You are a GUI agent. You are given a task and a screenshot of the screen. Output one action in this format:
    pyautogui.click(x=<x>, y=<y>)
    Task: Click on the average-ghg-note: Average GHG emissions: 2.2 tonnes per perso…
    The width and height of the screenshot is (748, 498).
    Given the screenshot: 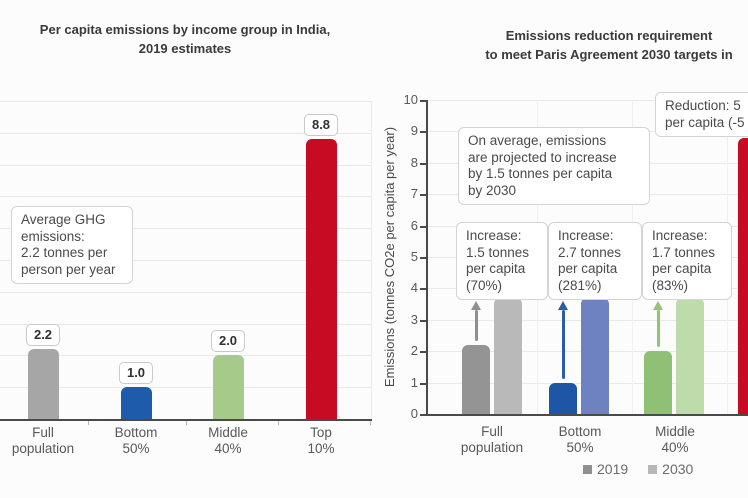 What is the action you would take?
    pyautogui.click(x=72, y=245)
    